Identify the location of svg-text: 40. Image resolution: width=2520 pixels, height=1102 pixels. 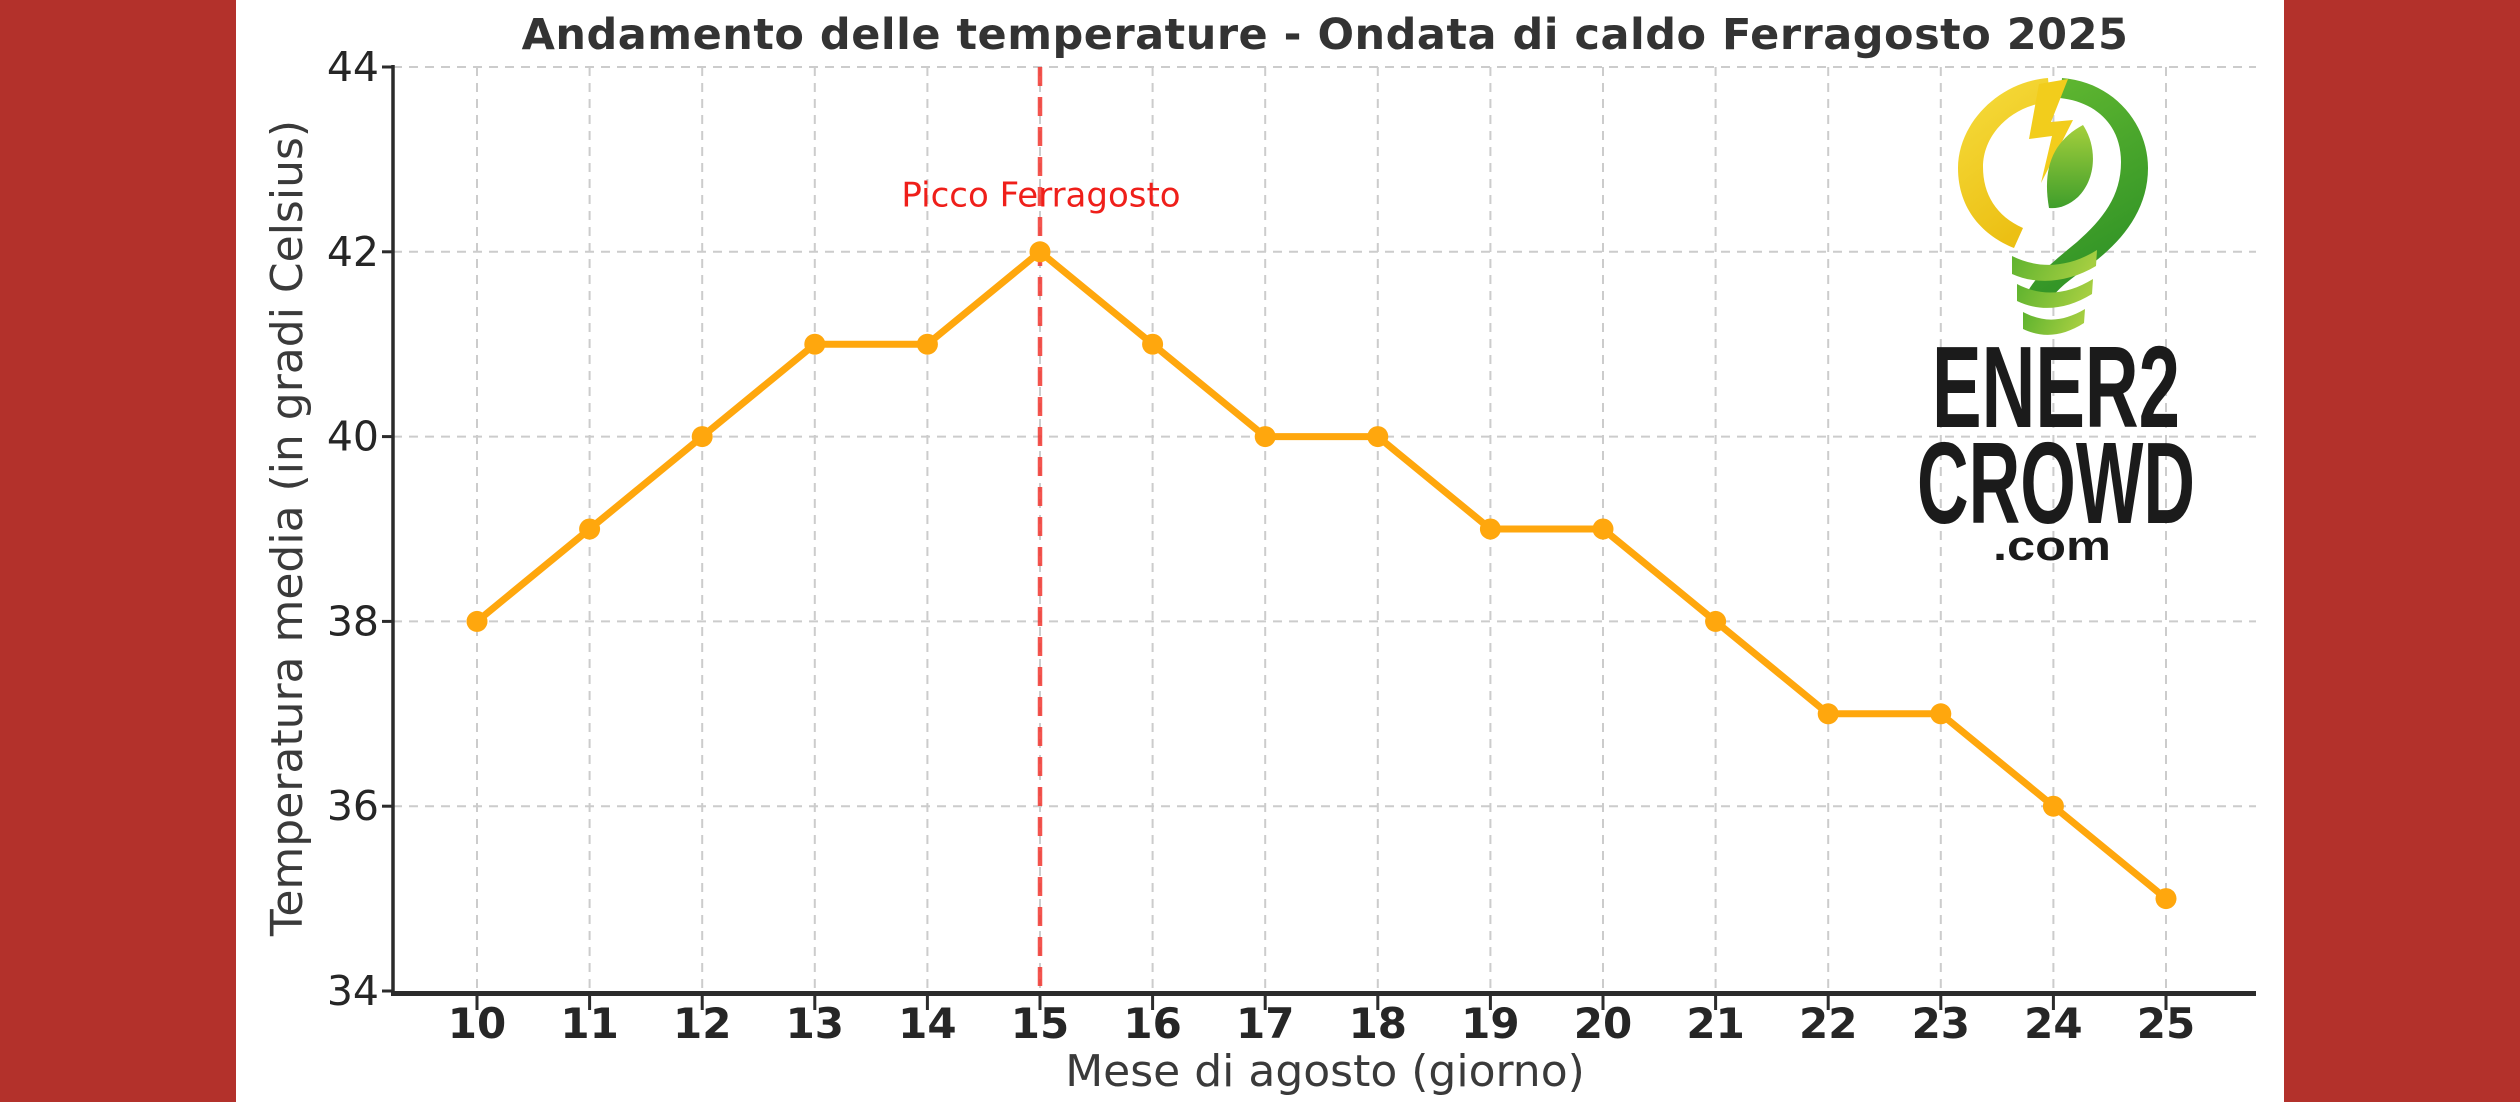
(353, 437).